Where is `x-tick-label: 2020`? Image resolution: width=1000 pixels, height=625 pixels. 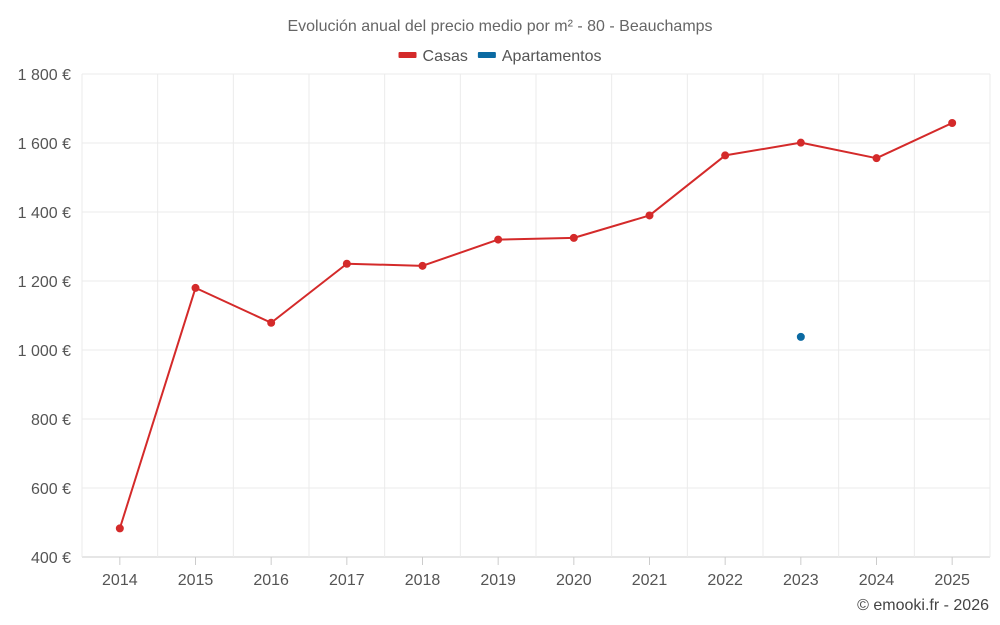 x-tick-label: 2020 is located at coordinates (574, 580).